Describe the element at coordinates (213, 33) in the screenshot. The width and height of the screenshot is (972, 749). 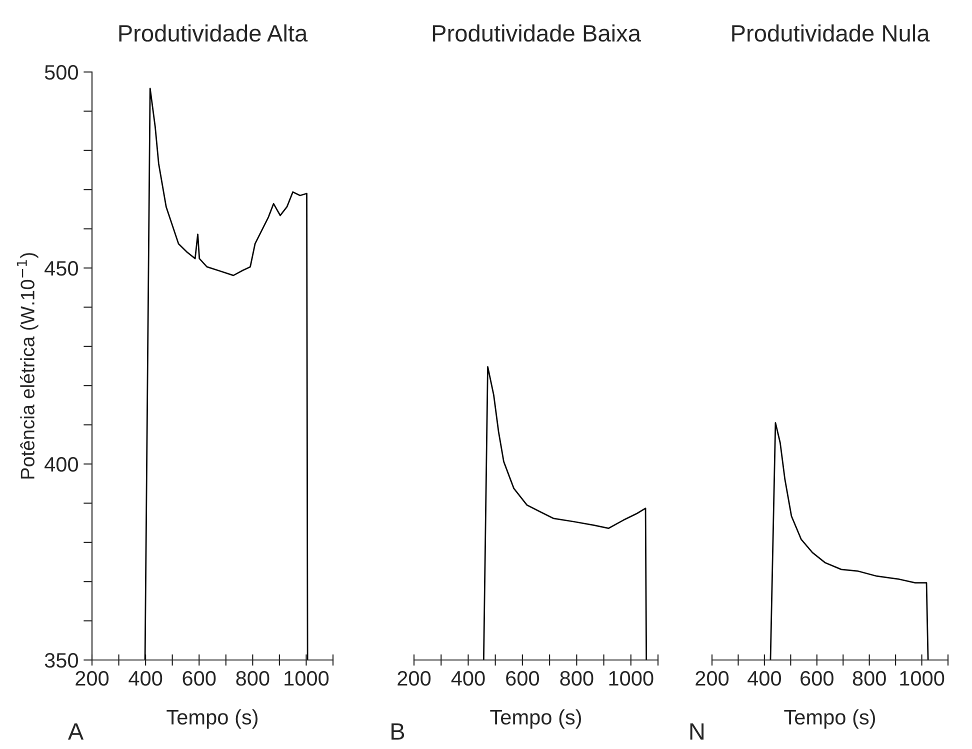
I see `chart-title: Produtividade Alta` at that location.